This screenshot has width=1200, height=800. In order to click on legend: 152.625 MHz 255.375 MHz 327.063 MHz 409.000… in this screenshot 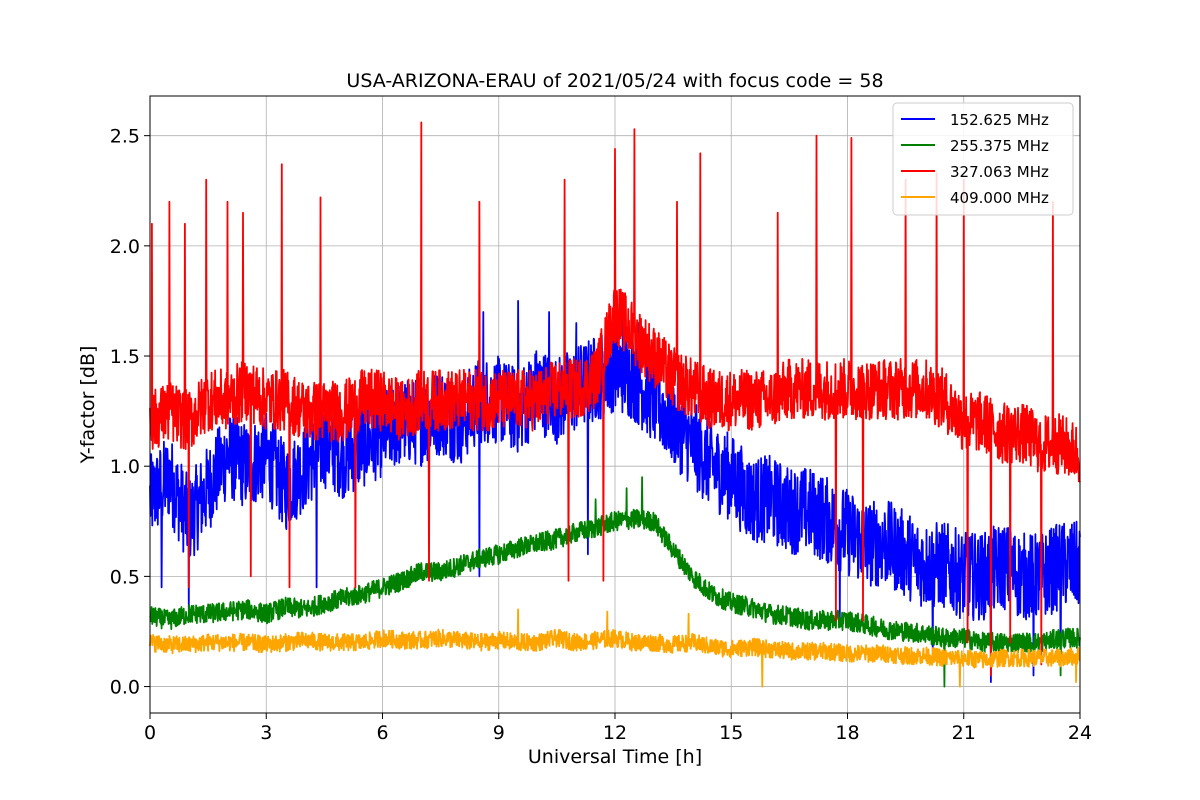, I will do `click(983, 159)`.